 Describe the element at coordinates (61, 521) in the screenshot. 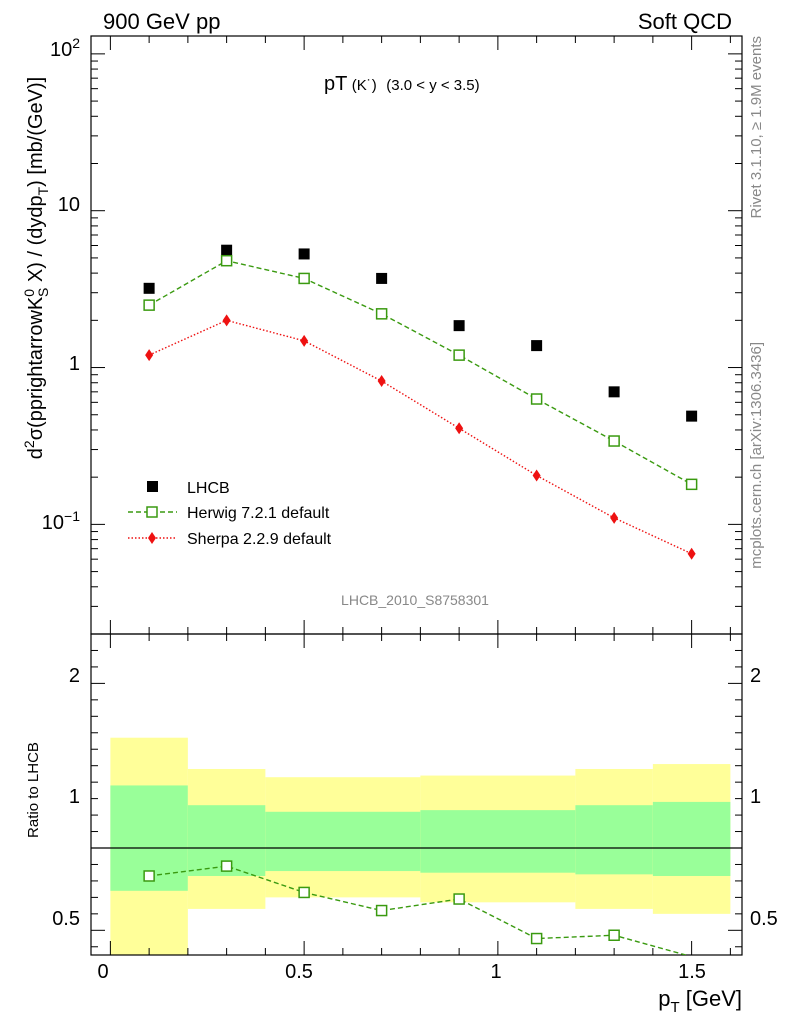

I see `ytick-label-0.1: 10⁻¹` at that location.